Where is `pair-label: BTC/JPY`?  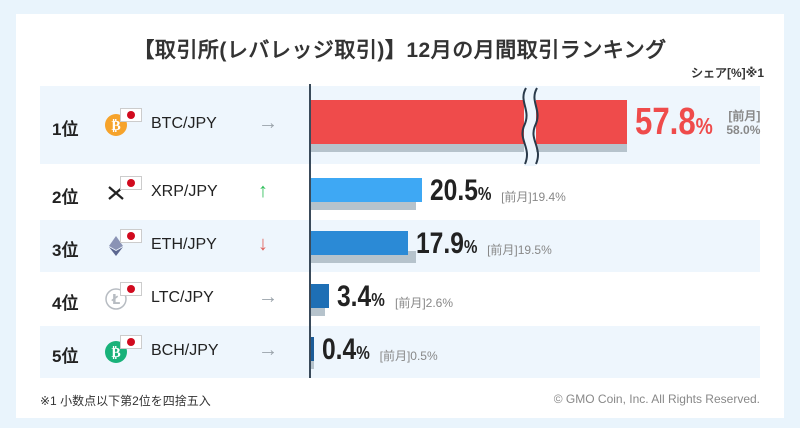
pair-label: BTC/JPY is located at coordinates (184, 123).